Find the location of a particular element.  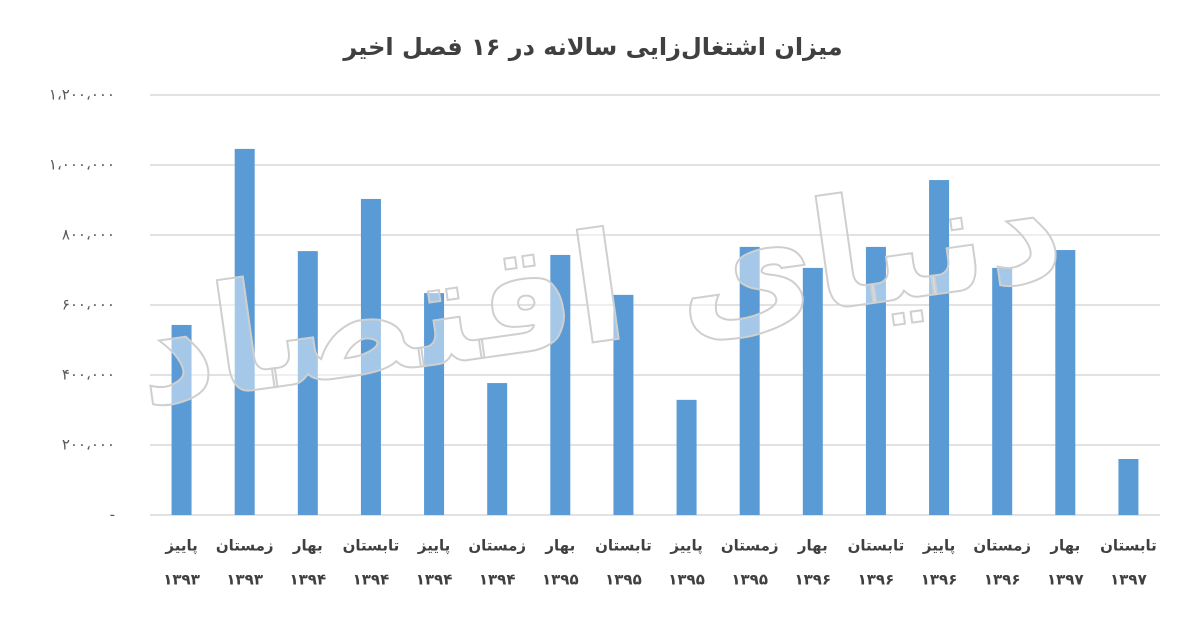

y-tick-label: ۴۰۰،۰۰۰ is located at coordinates (88, 375).